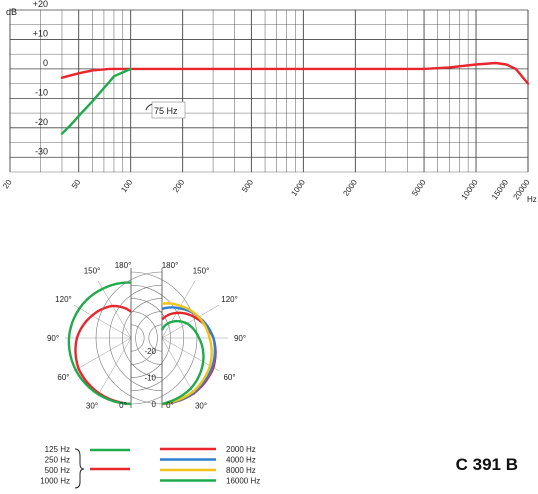 The width and height of the screenshot is (538, 494). Describe the element at coordinates (79, 468) in the screenshot. I see `legend-brace` at that location.